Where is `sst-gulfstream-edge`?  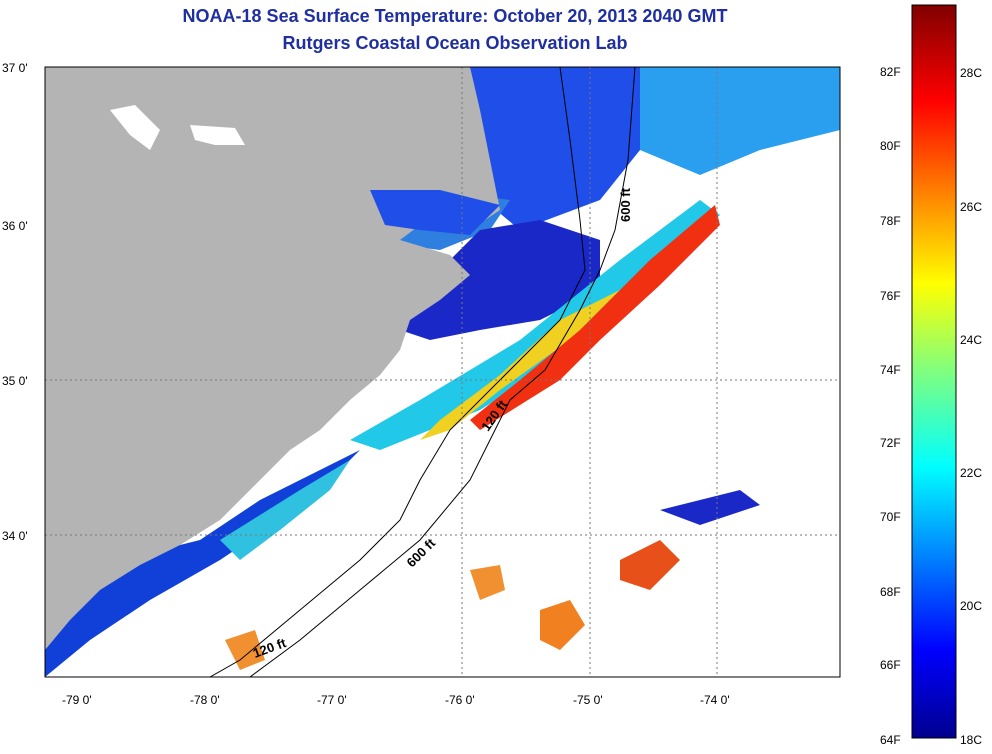
sst-gulfstream-edge is located at coordinates (535, 325).